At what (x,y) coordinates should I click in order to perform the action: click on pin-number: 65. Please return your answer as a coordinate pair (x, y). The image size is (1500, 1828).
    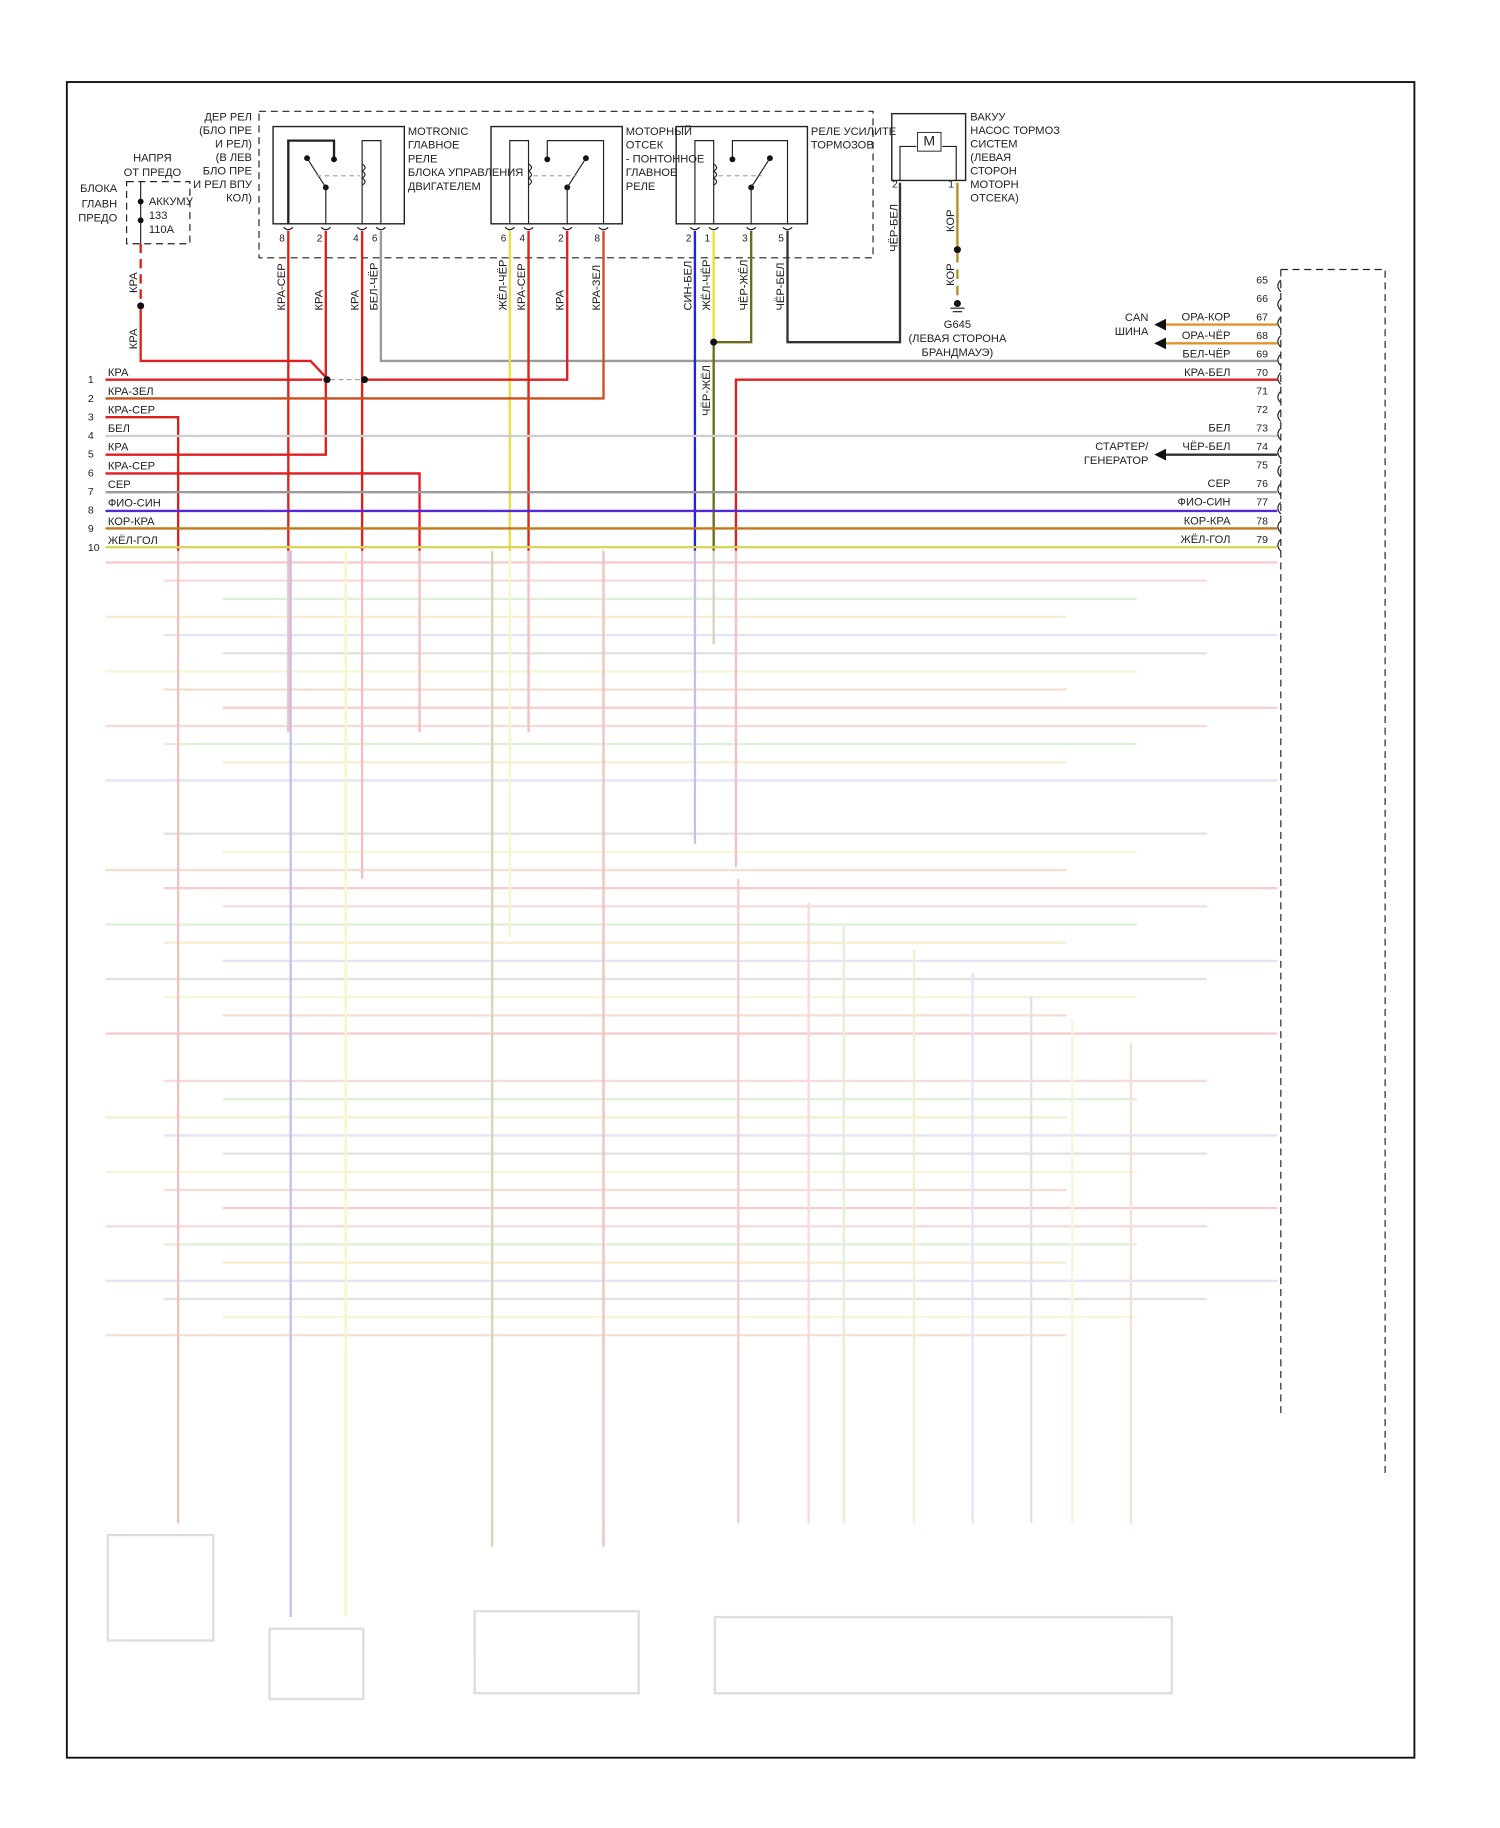
    Looking at the image, I should click on (1262, 281).